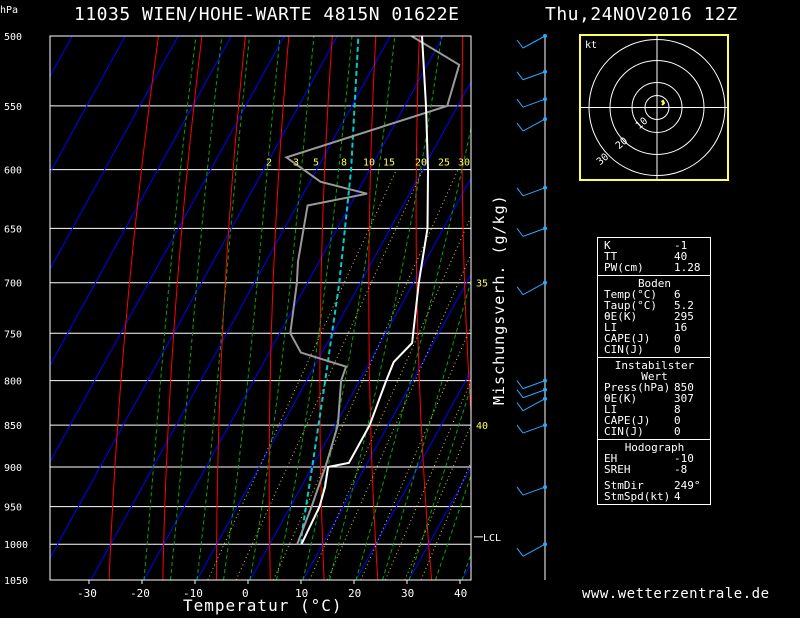 The height and width of the screenshot is (618, 800). I want to click on mixing-ratio-tick-label: 3, so click(296, 163).